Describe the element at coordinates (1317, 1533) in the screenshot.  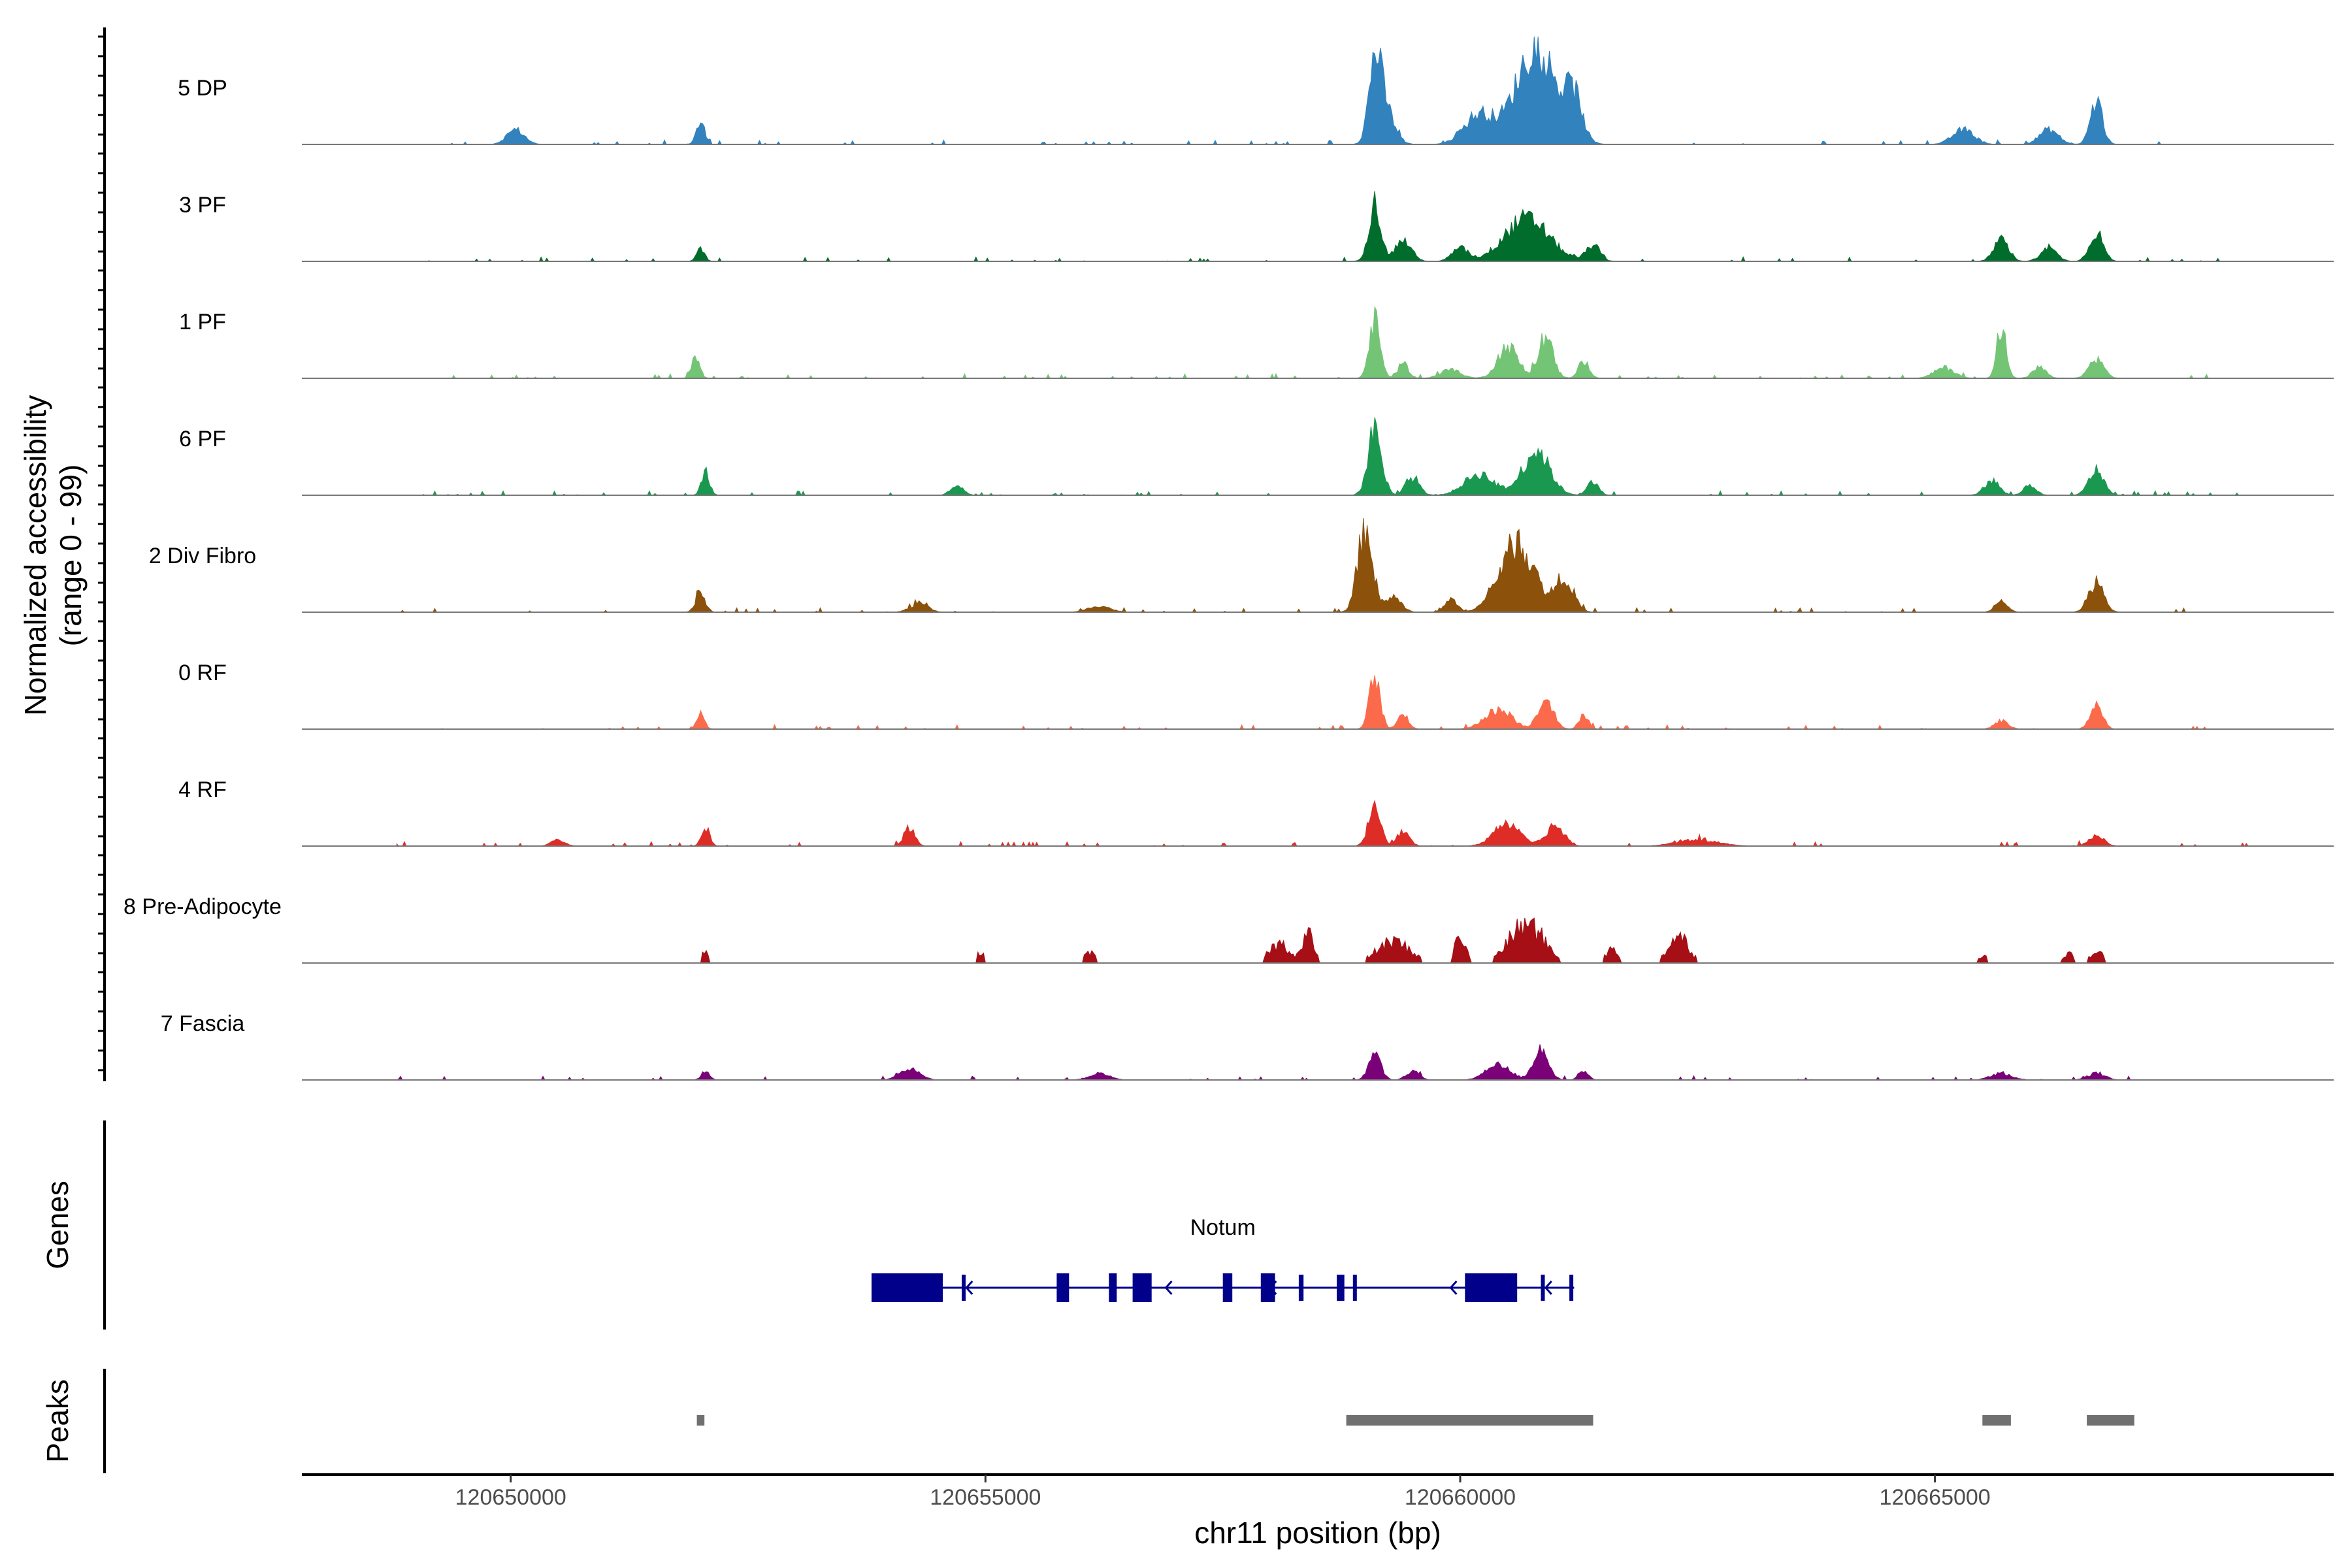
I see `x-axis-title: chr11 position (bp)` at that location.